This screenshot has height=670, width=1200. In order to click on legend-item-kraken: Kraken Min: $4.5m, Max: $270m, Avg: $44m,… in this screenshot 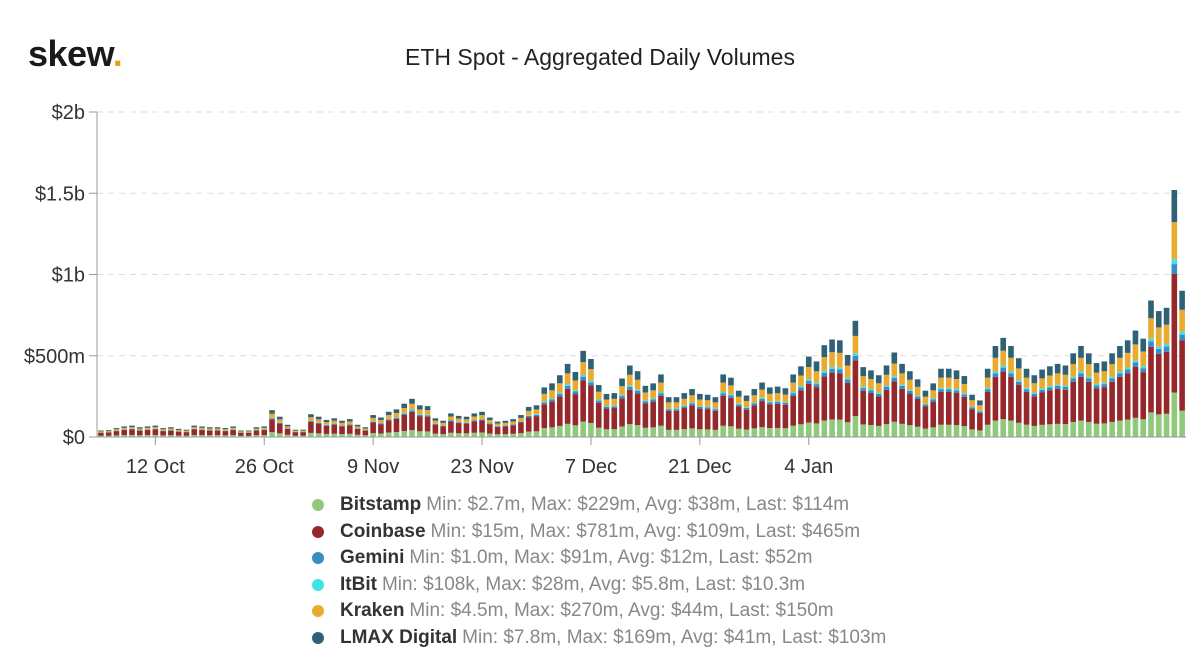, I will do `click(599, 611)`.